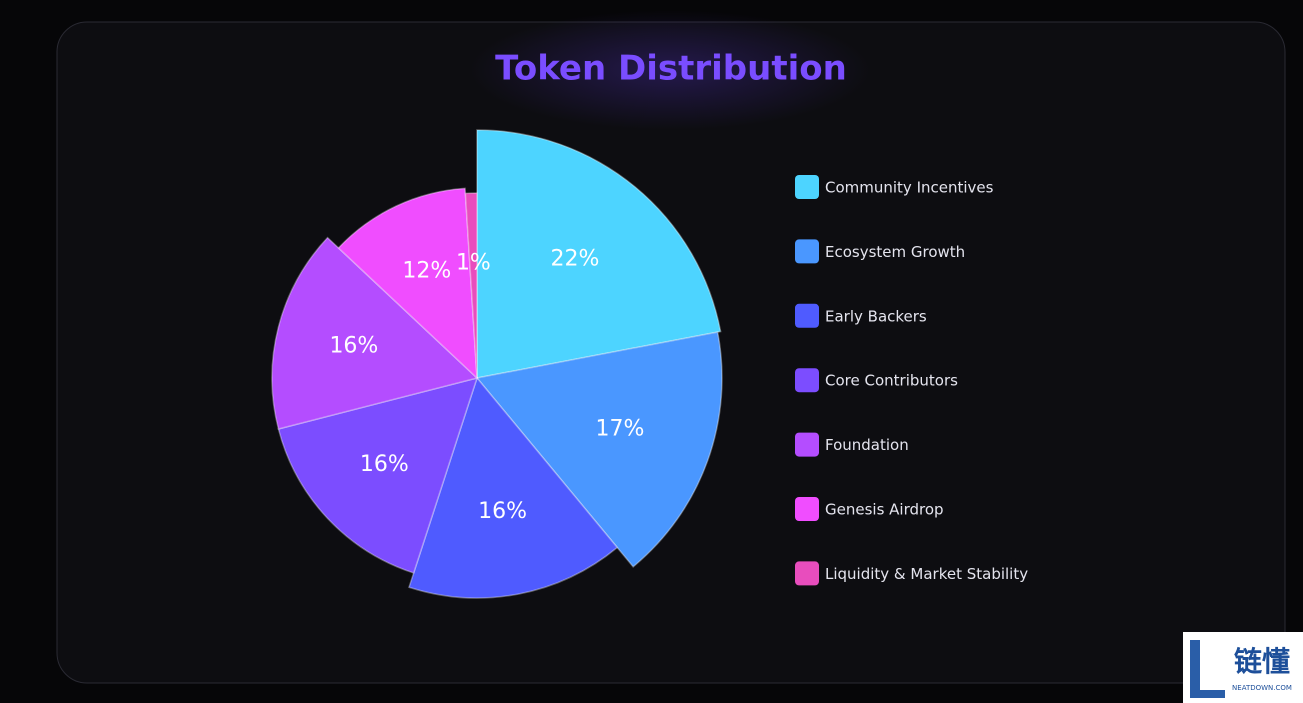 The image size is (1303, 703). I want to click on data-label: 1%, so click(473, 262).